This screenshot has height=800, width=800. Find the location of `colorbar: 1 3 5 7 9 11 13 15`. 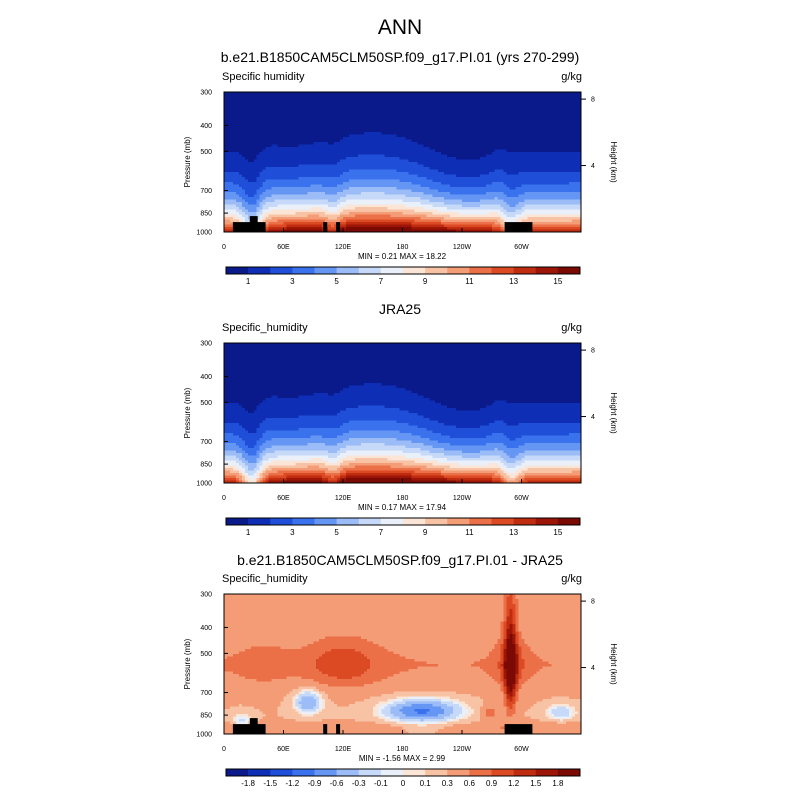

colorbar: 1 3 5 7 9 11 13 15 is located at coordinates (403, 527).